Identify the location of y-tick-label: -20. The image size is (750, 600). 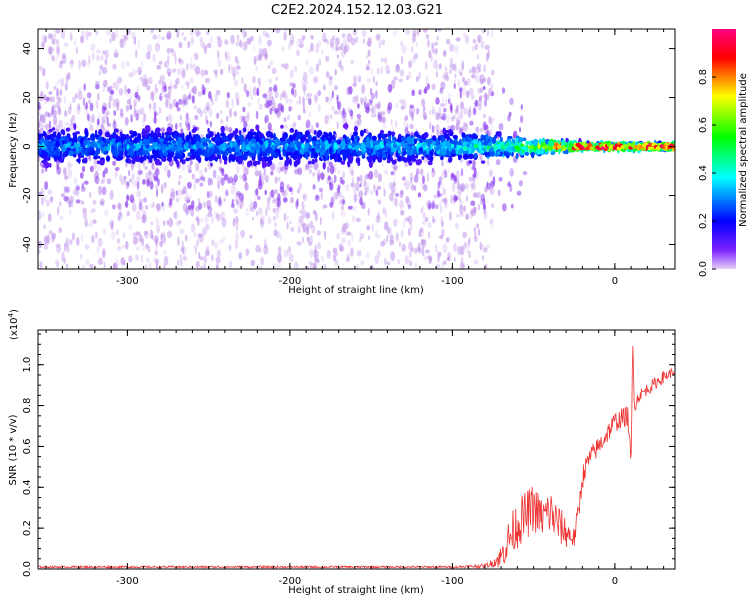
(27, 195).